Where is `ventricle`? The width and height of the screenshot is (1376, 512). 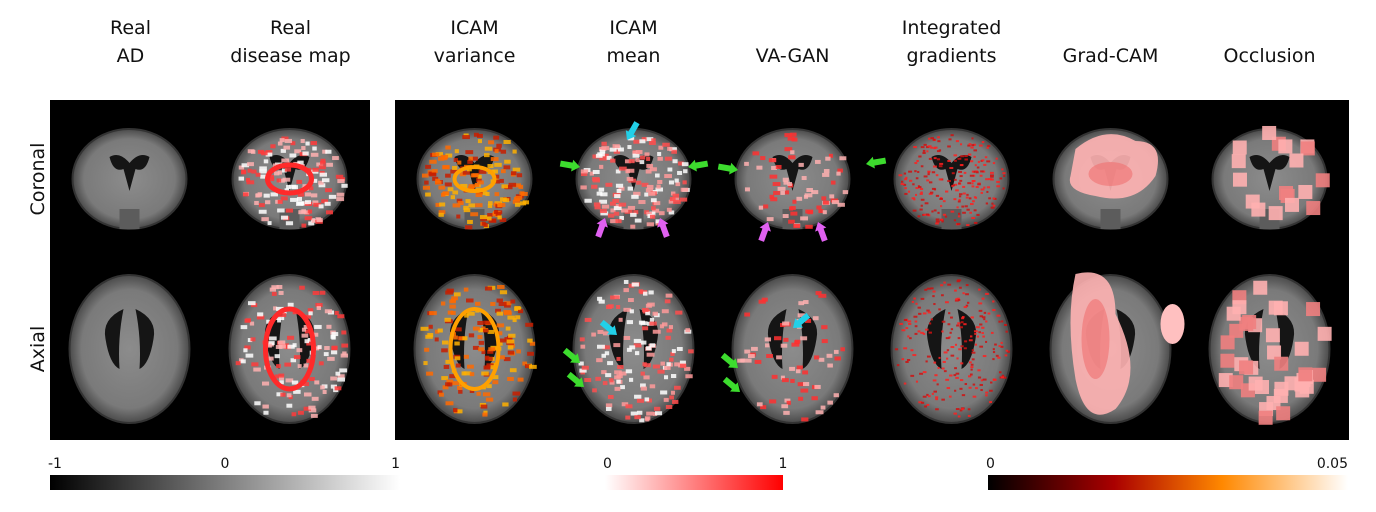 ventricle is located at coordinates (114, 339).